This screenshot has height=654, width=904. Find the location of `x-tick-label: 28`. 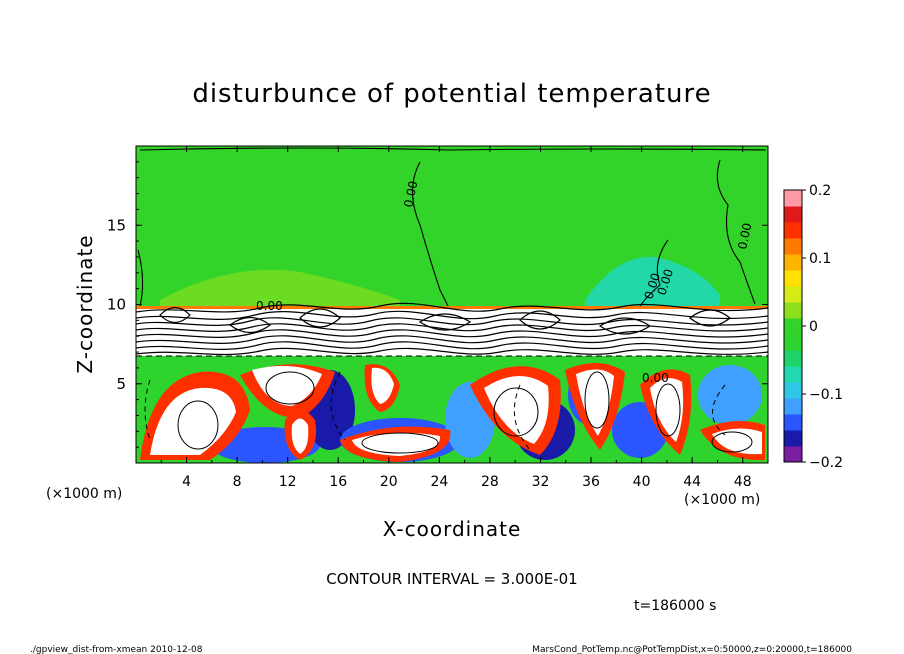

x-tick-label: 28 is located at coordinates (490, 482).